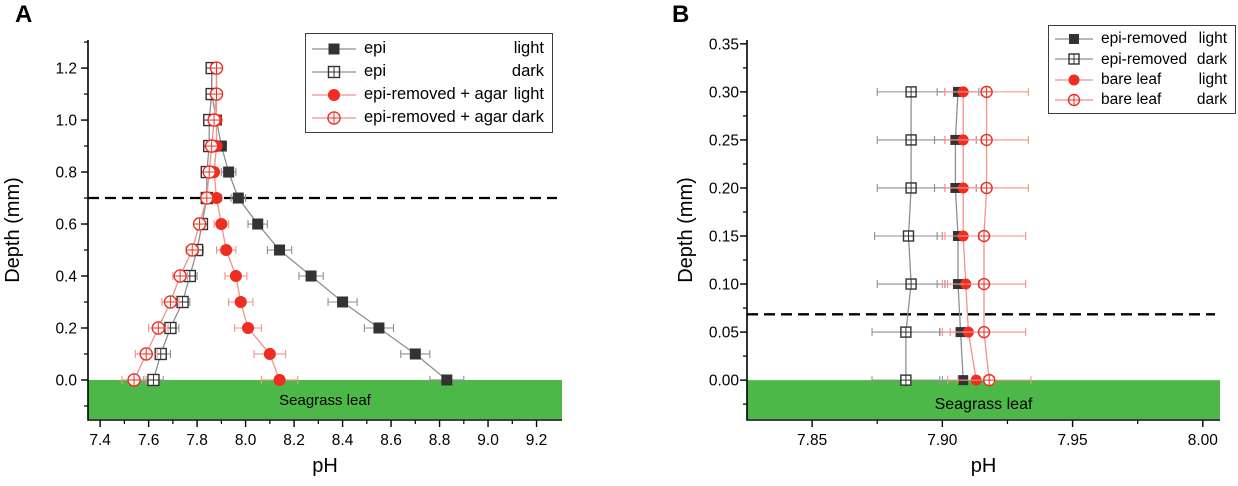 This screenshot has height=486, width=1238. What do you see at coordinates (172, 224) in the screenshot?
I see `series-epi-removed-agar-dark` at bounding box center [172, 224].